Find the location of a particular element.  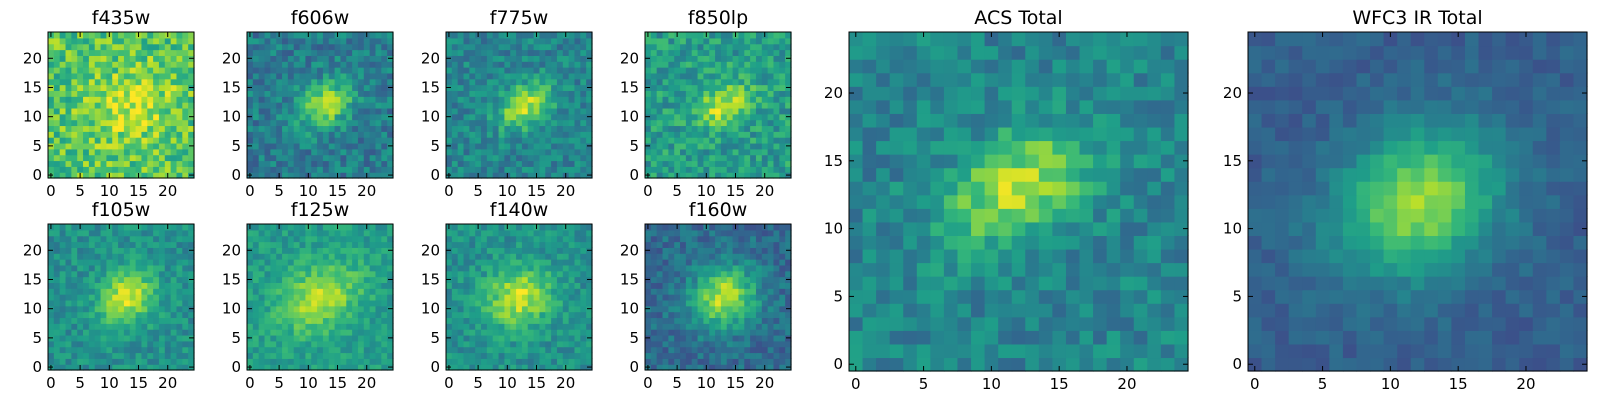

x-tick-label: 10 is located at coordinates (706, 191).